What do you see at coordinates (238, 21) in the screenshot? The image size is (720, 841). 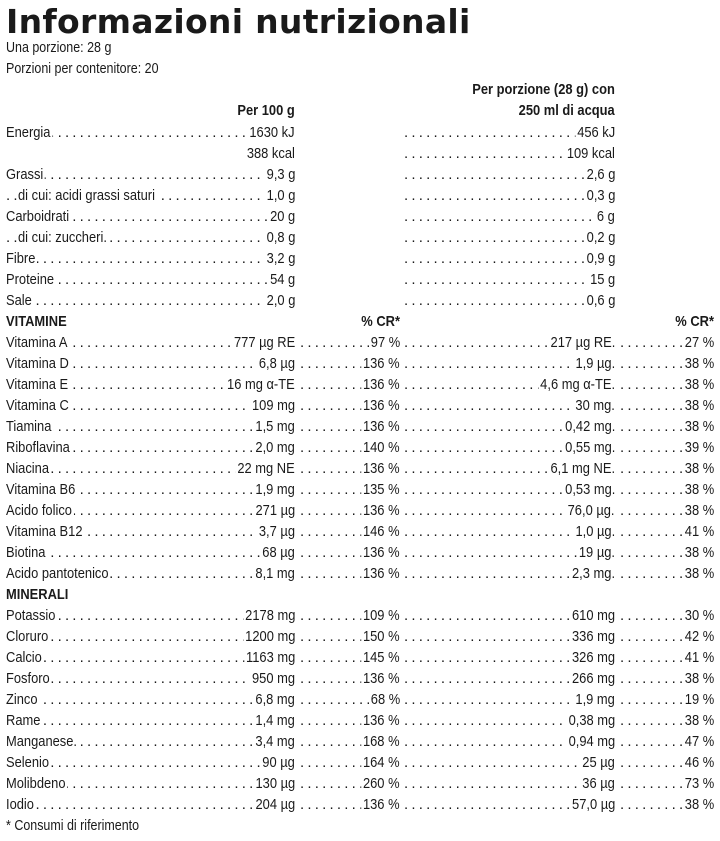 I see `page-title: Informazioni nutrizionali` at bounding box center [238, 21].